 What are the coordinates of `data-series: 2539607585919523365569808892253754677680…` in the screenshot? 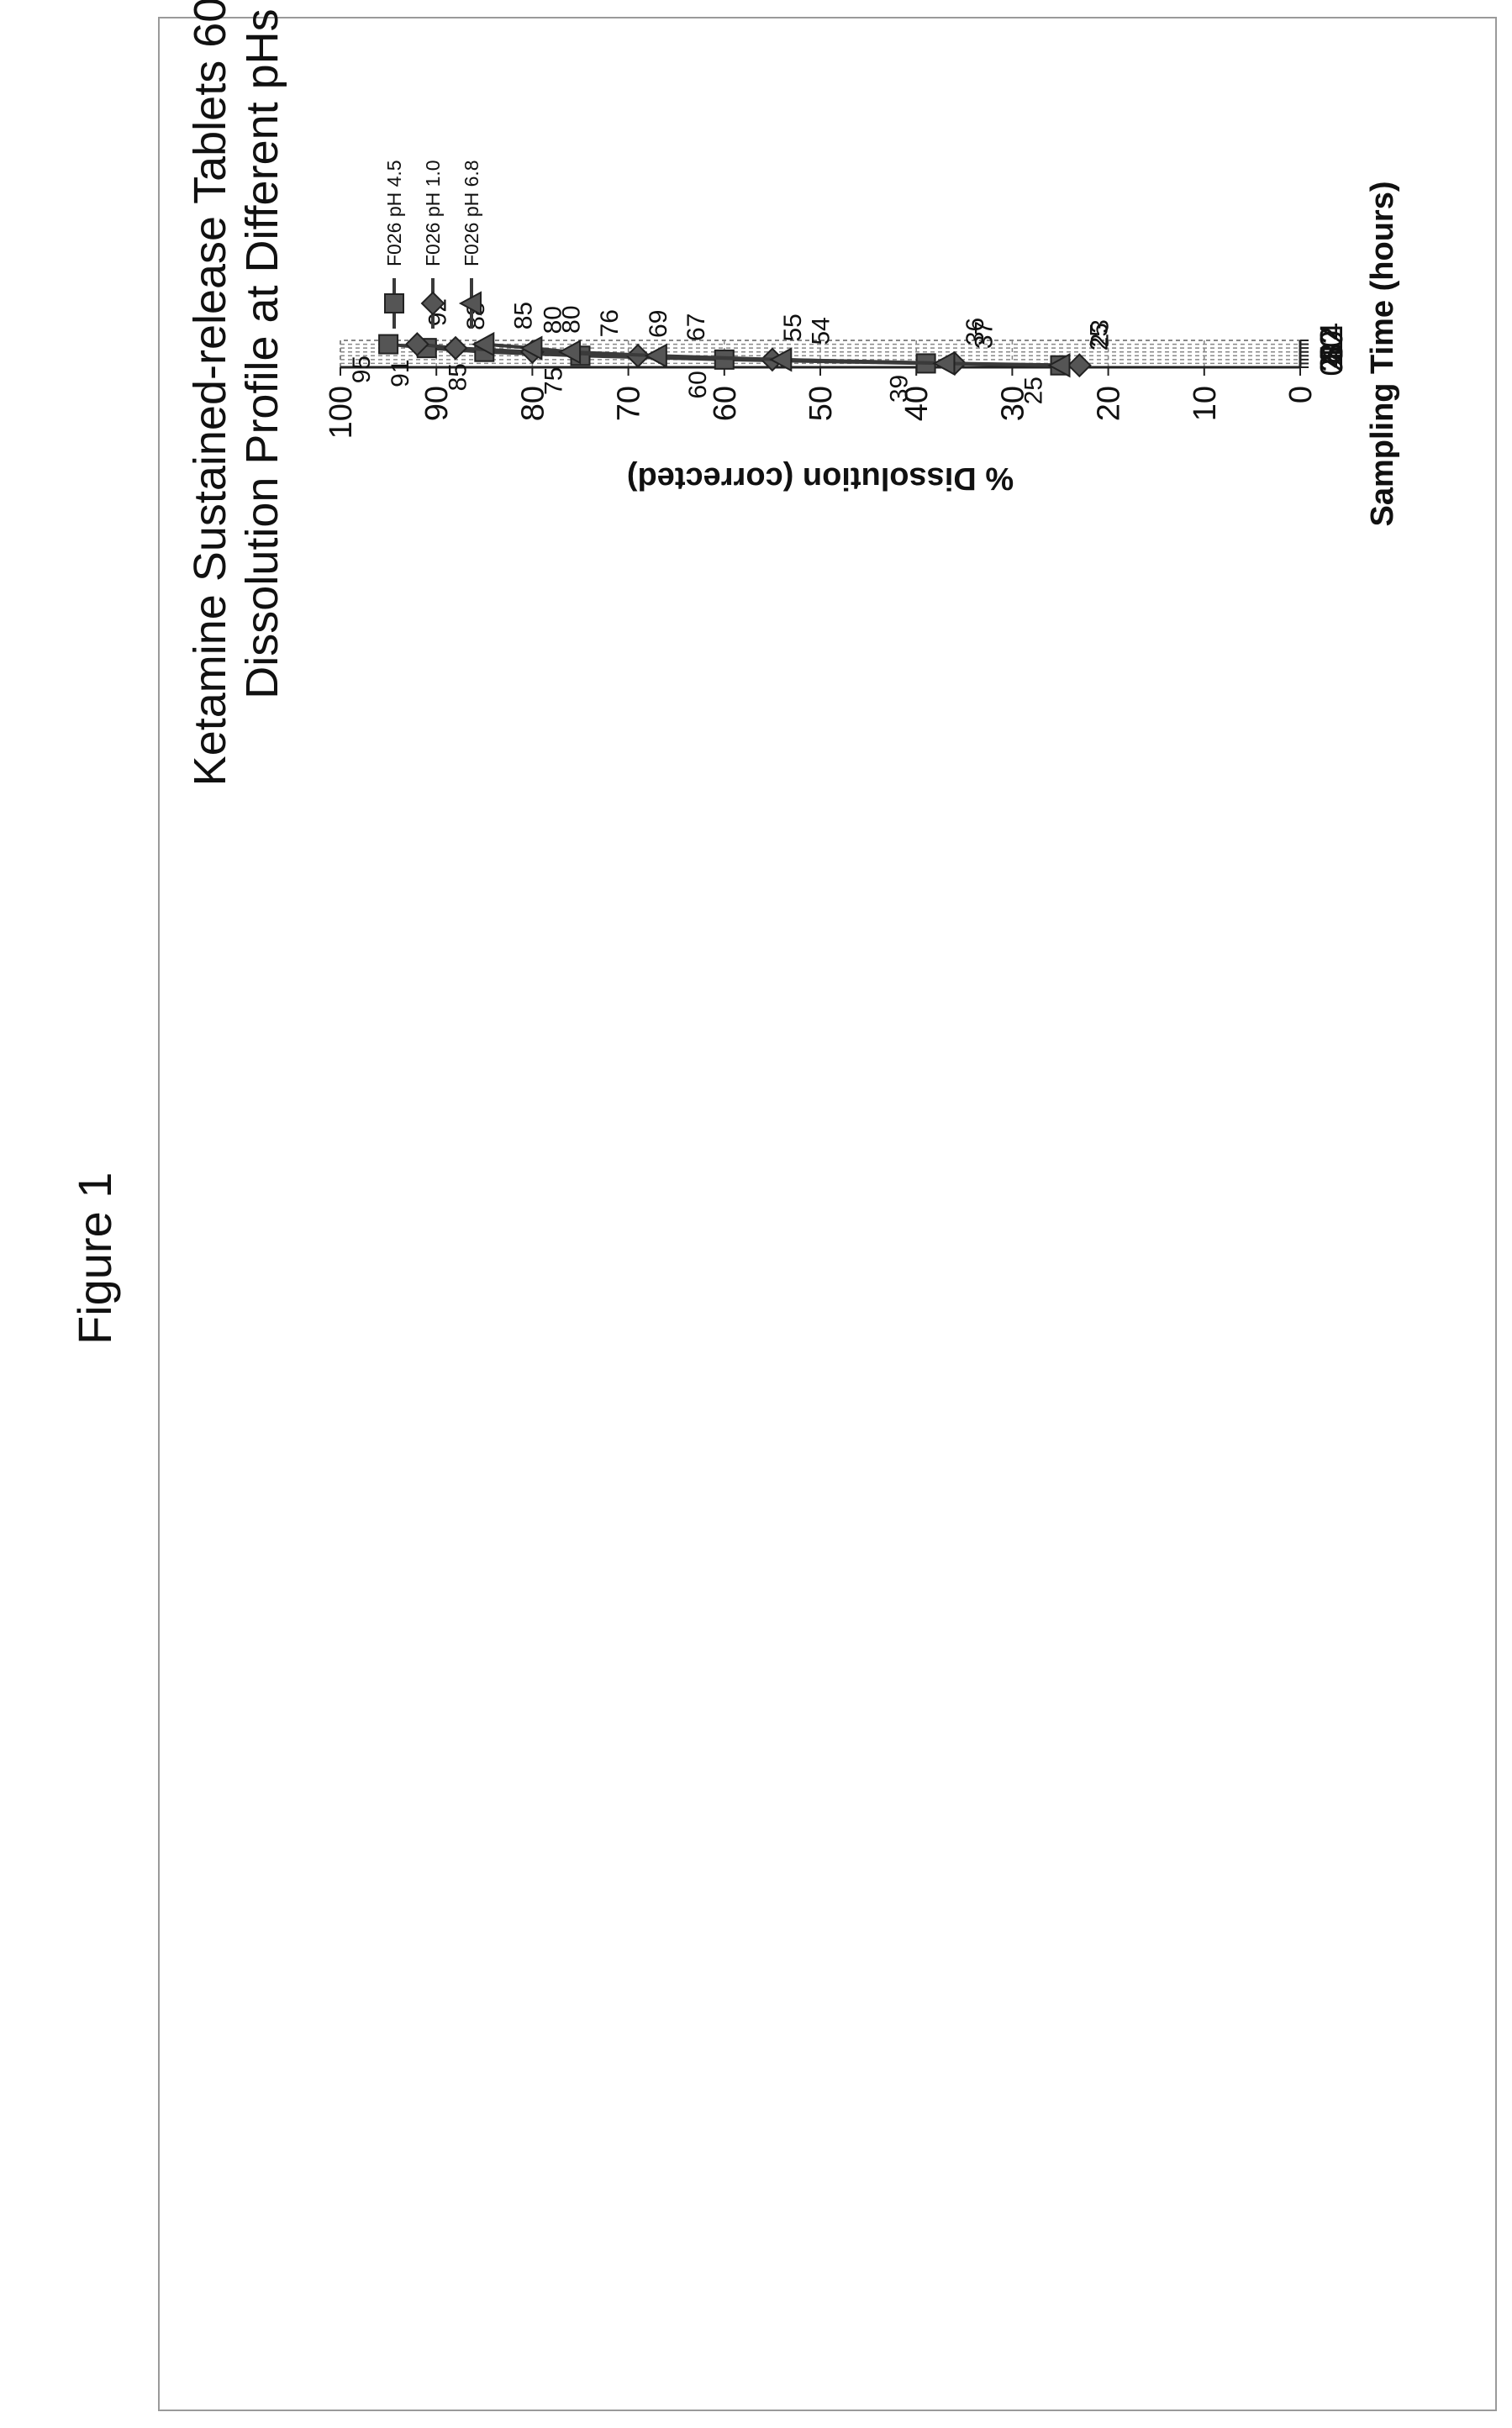 It's located at (731, 351).